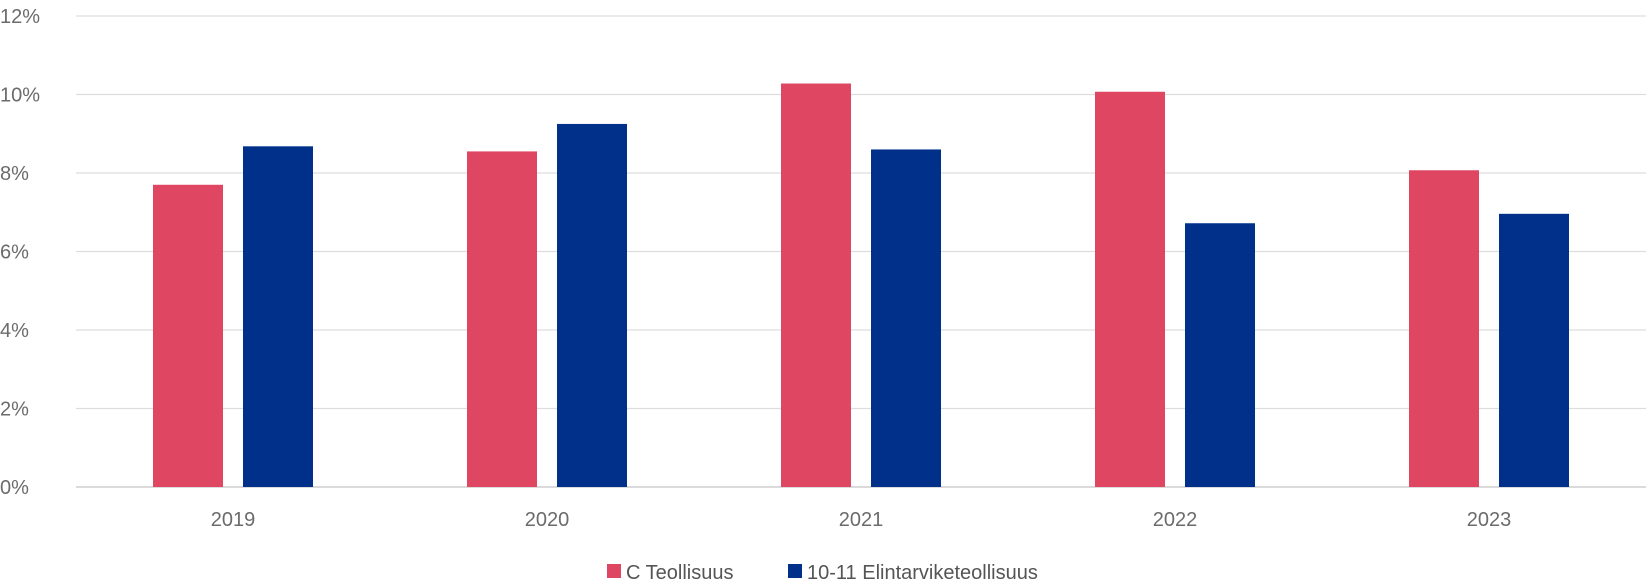  I want to click on x-tick-label: 2021, so click(861, 520).